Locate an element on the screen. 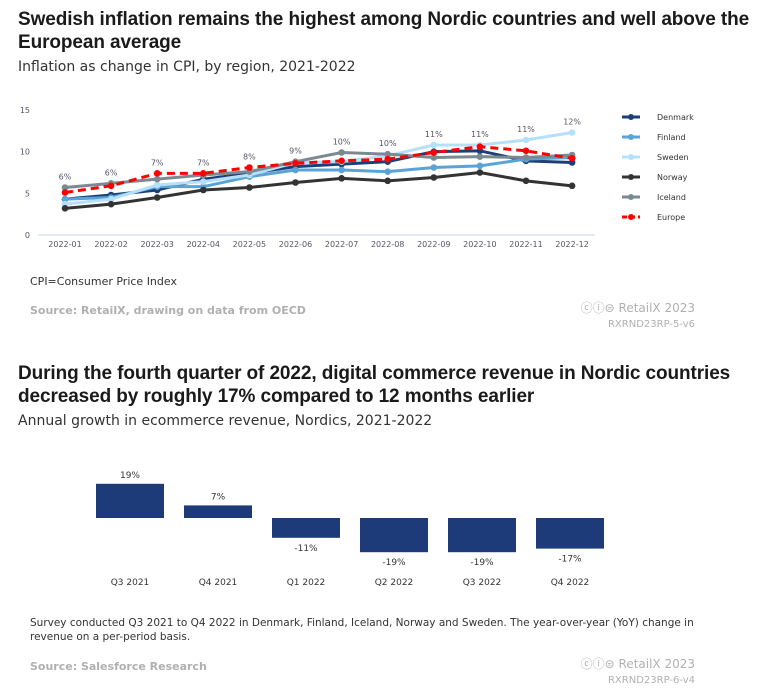  x-tick-label: 2022-08 is located at coordinates (387, 244).